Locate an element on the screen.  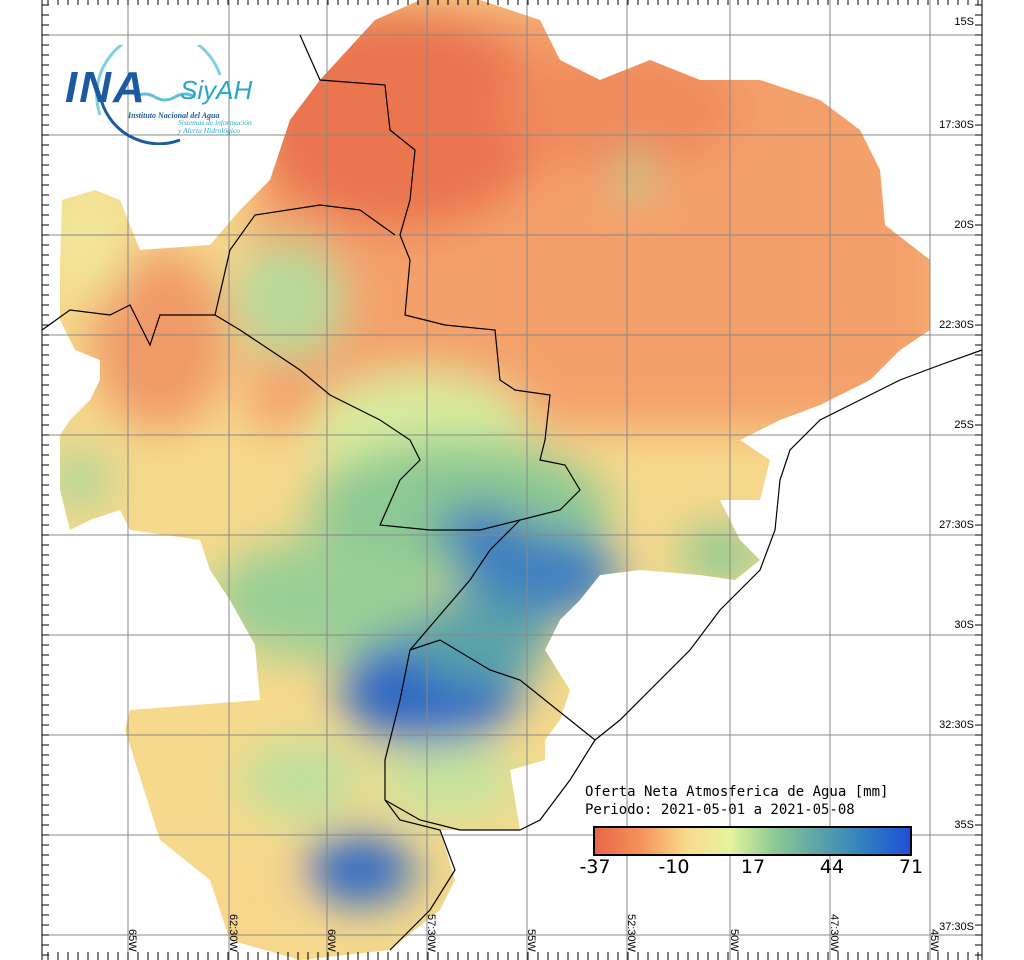
lat-label: 22:30S is located at coordinates (956, 325).